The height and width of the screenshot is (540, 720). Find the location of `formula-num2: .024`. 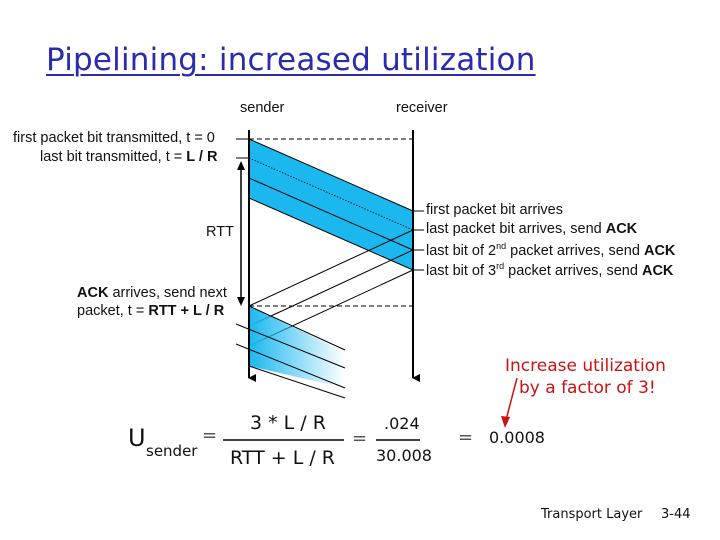

formula-num2: .024 is located at coordinates (402, 423).